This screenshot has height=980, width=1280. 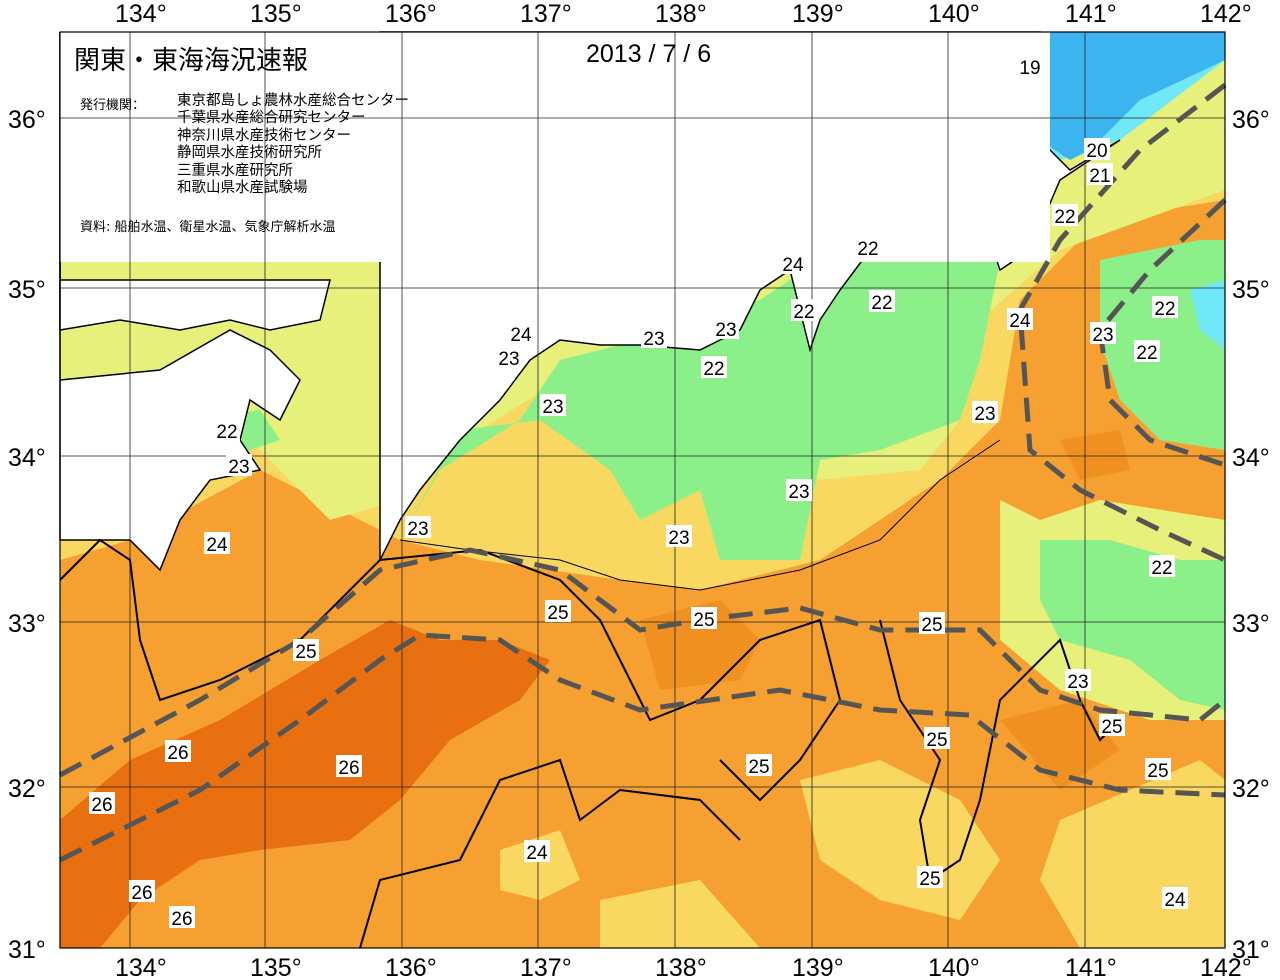 I want to click on issuer: 和歌山県水産試験場, so click(x=242, y=188).